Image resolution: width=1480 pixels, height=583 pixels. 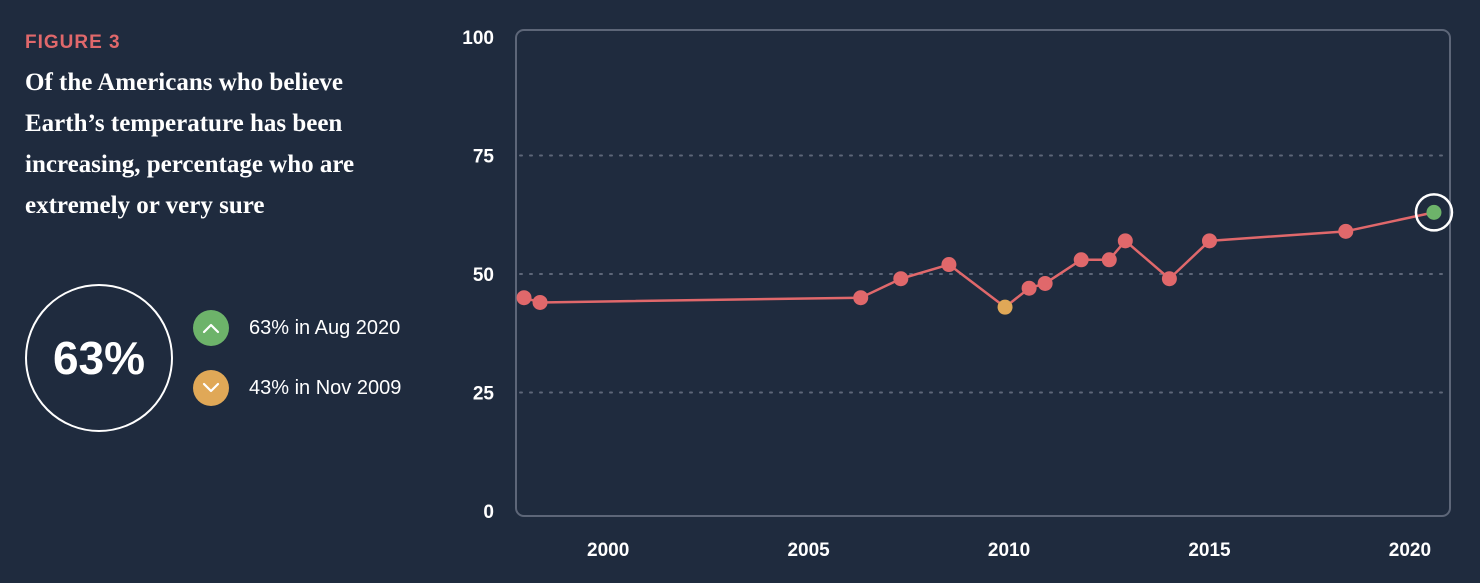 I want to click on x-tick-label: 2000, so click(x=608, y=550).